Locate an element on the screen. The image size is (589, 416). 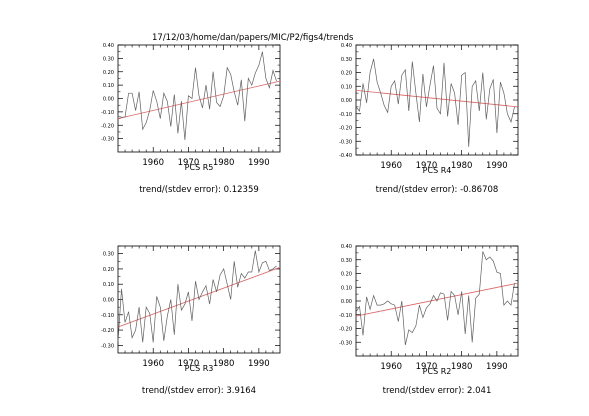
chart-2-x-tick-label: 1970 is located at coordinates (427, 166).